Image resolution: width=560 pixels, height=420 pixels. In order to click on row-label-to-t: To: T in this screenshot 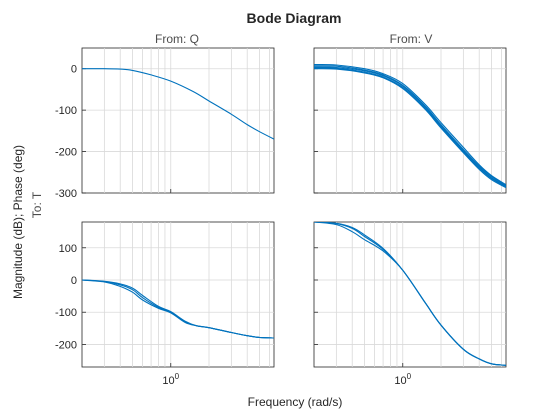, I will do `click(37, 204)`.